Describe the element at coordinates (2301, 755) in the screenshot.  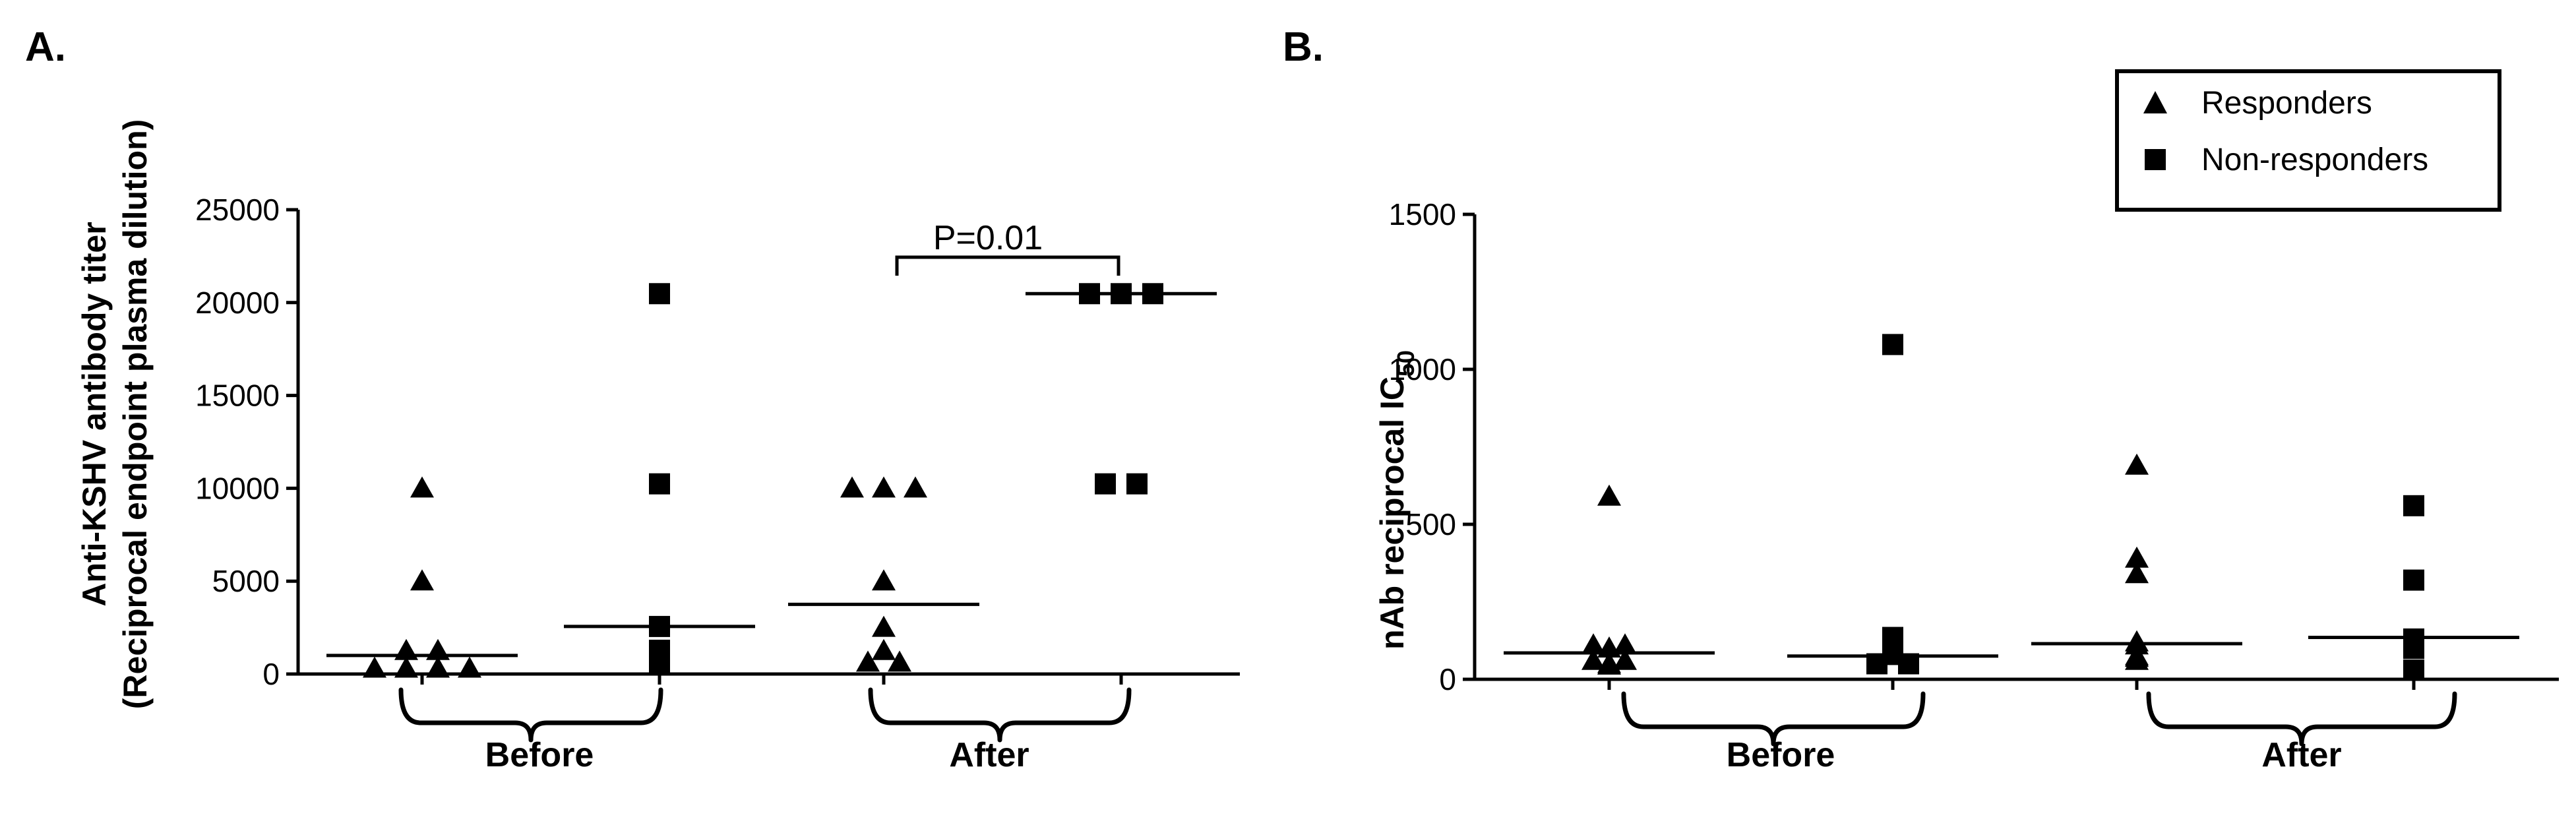
I see `panel-b-group-label: After` at that location.